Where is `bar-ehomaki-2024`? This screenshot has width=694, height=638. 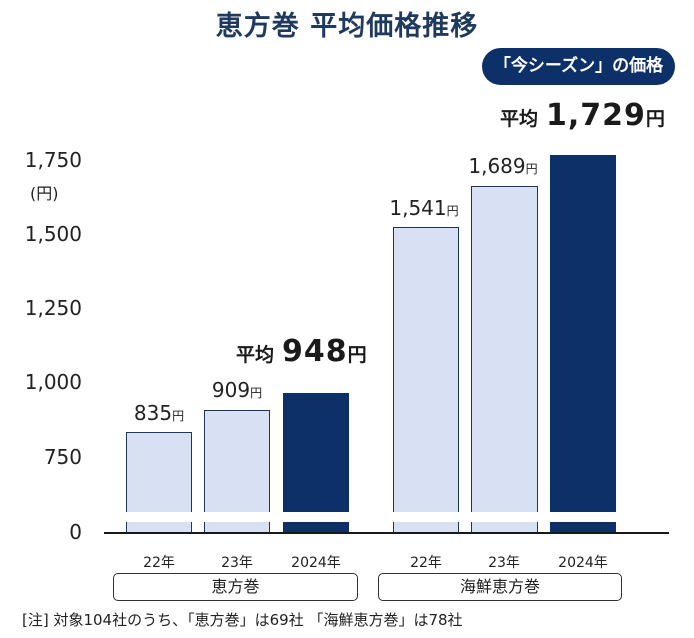
bar-ehomaki-2024 is located at coordinates (316, 462).